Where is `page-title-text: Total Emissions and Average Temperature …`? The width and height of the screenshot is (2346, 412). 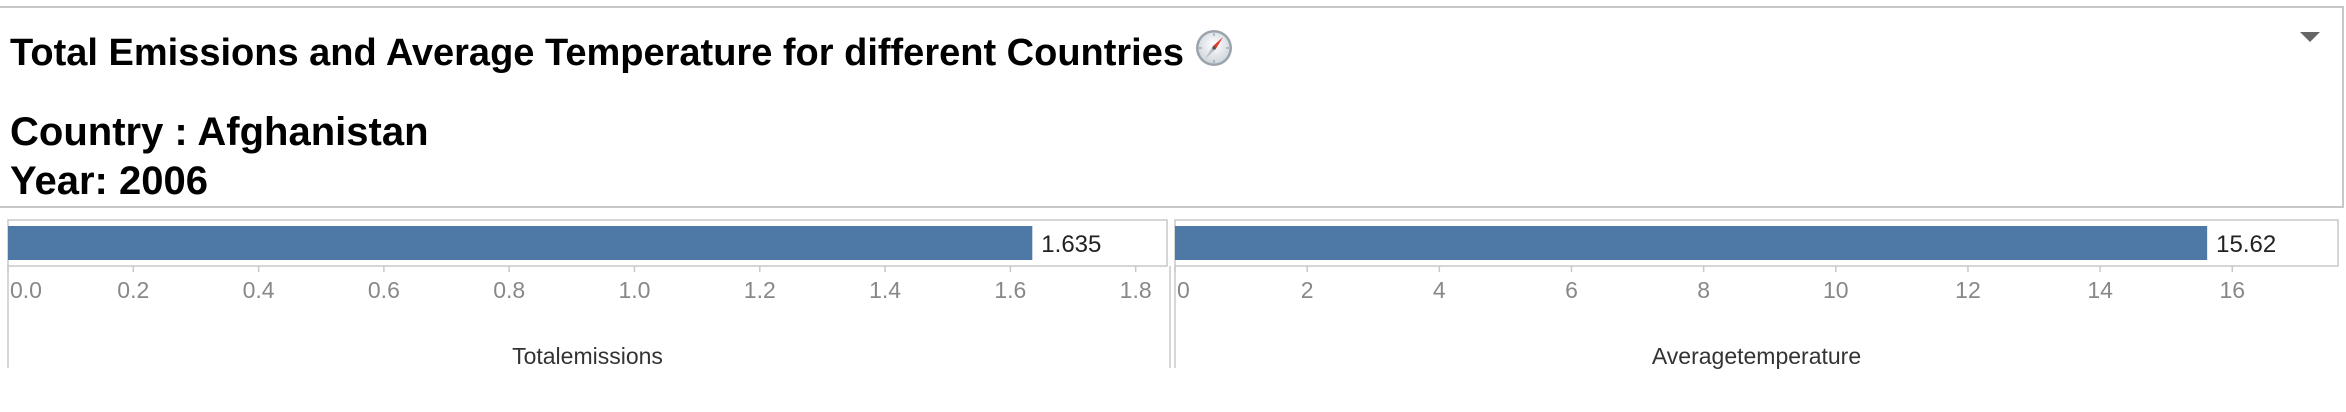
page-title-text: Total Emissions and Average Temperature … is located at coordinates (597, 52).